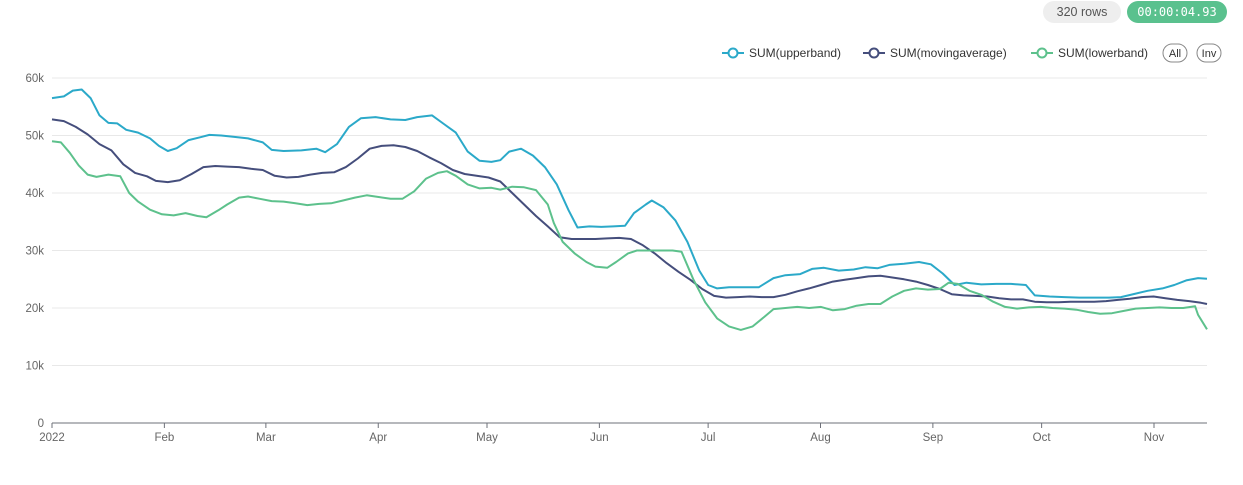  I want to click on x-tick-label: Jul, so click(708, 438).